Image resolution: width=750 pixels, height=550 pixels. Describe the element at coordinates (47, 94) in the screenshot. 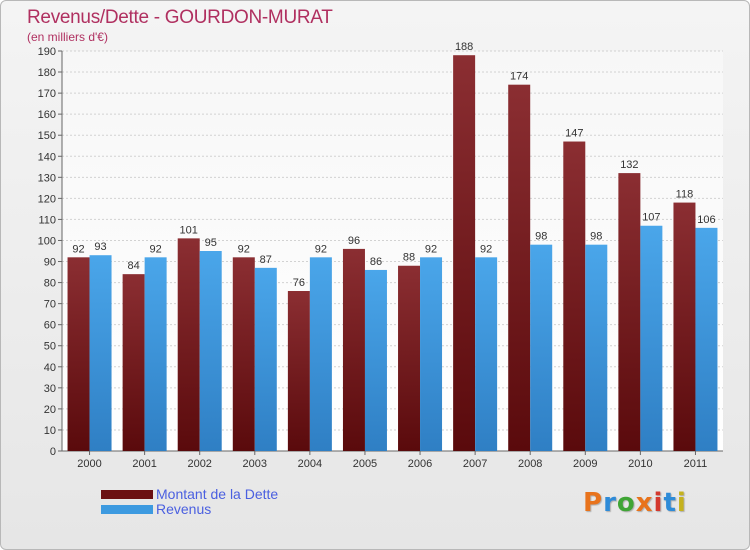

I see `y-tick-label: 170` at that location.